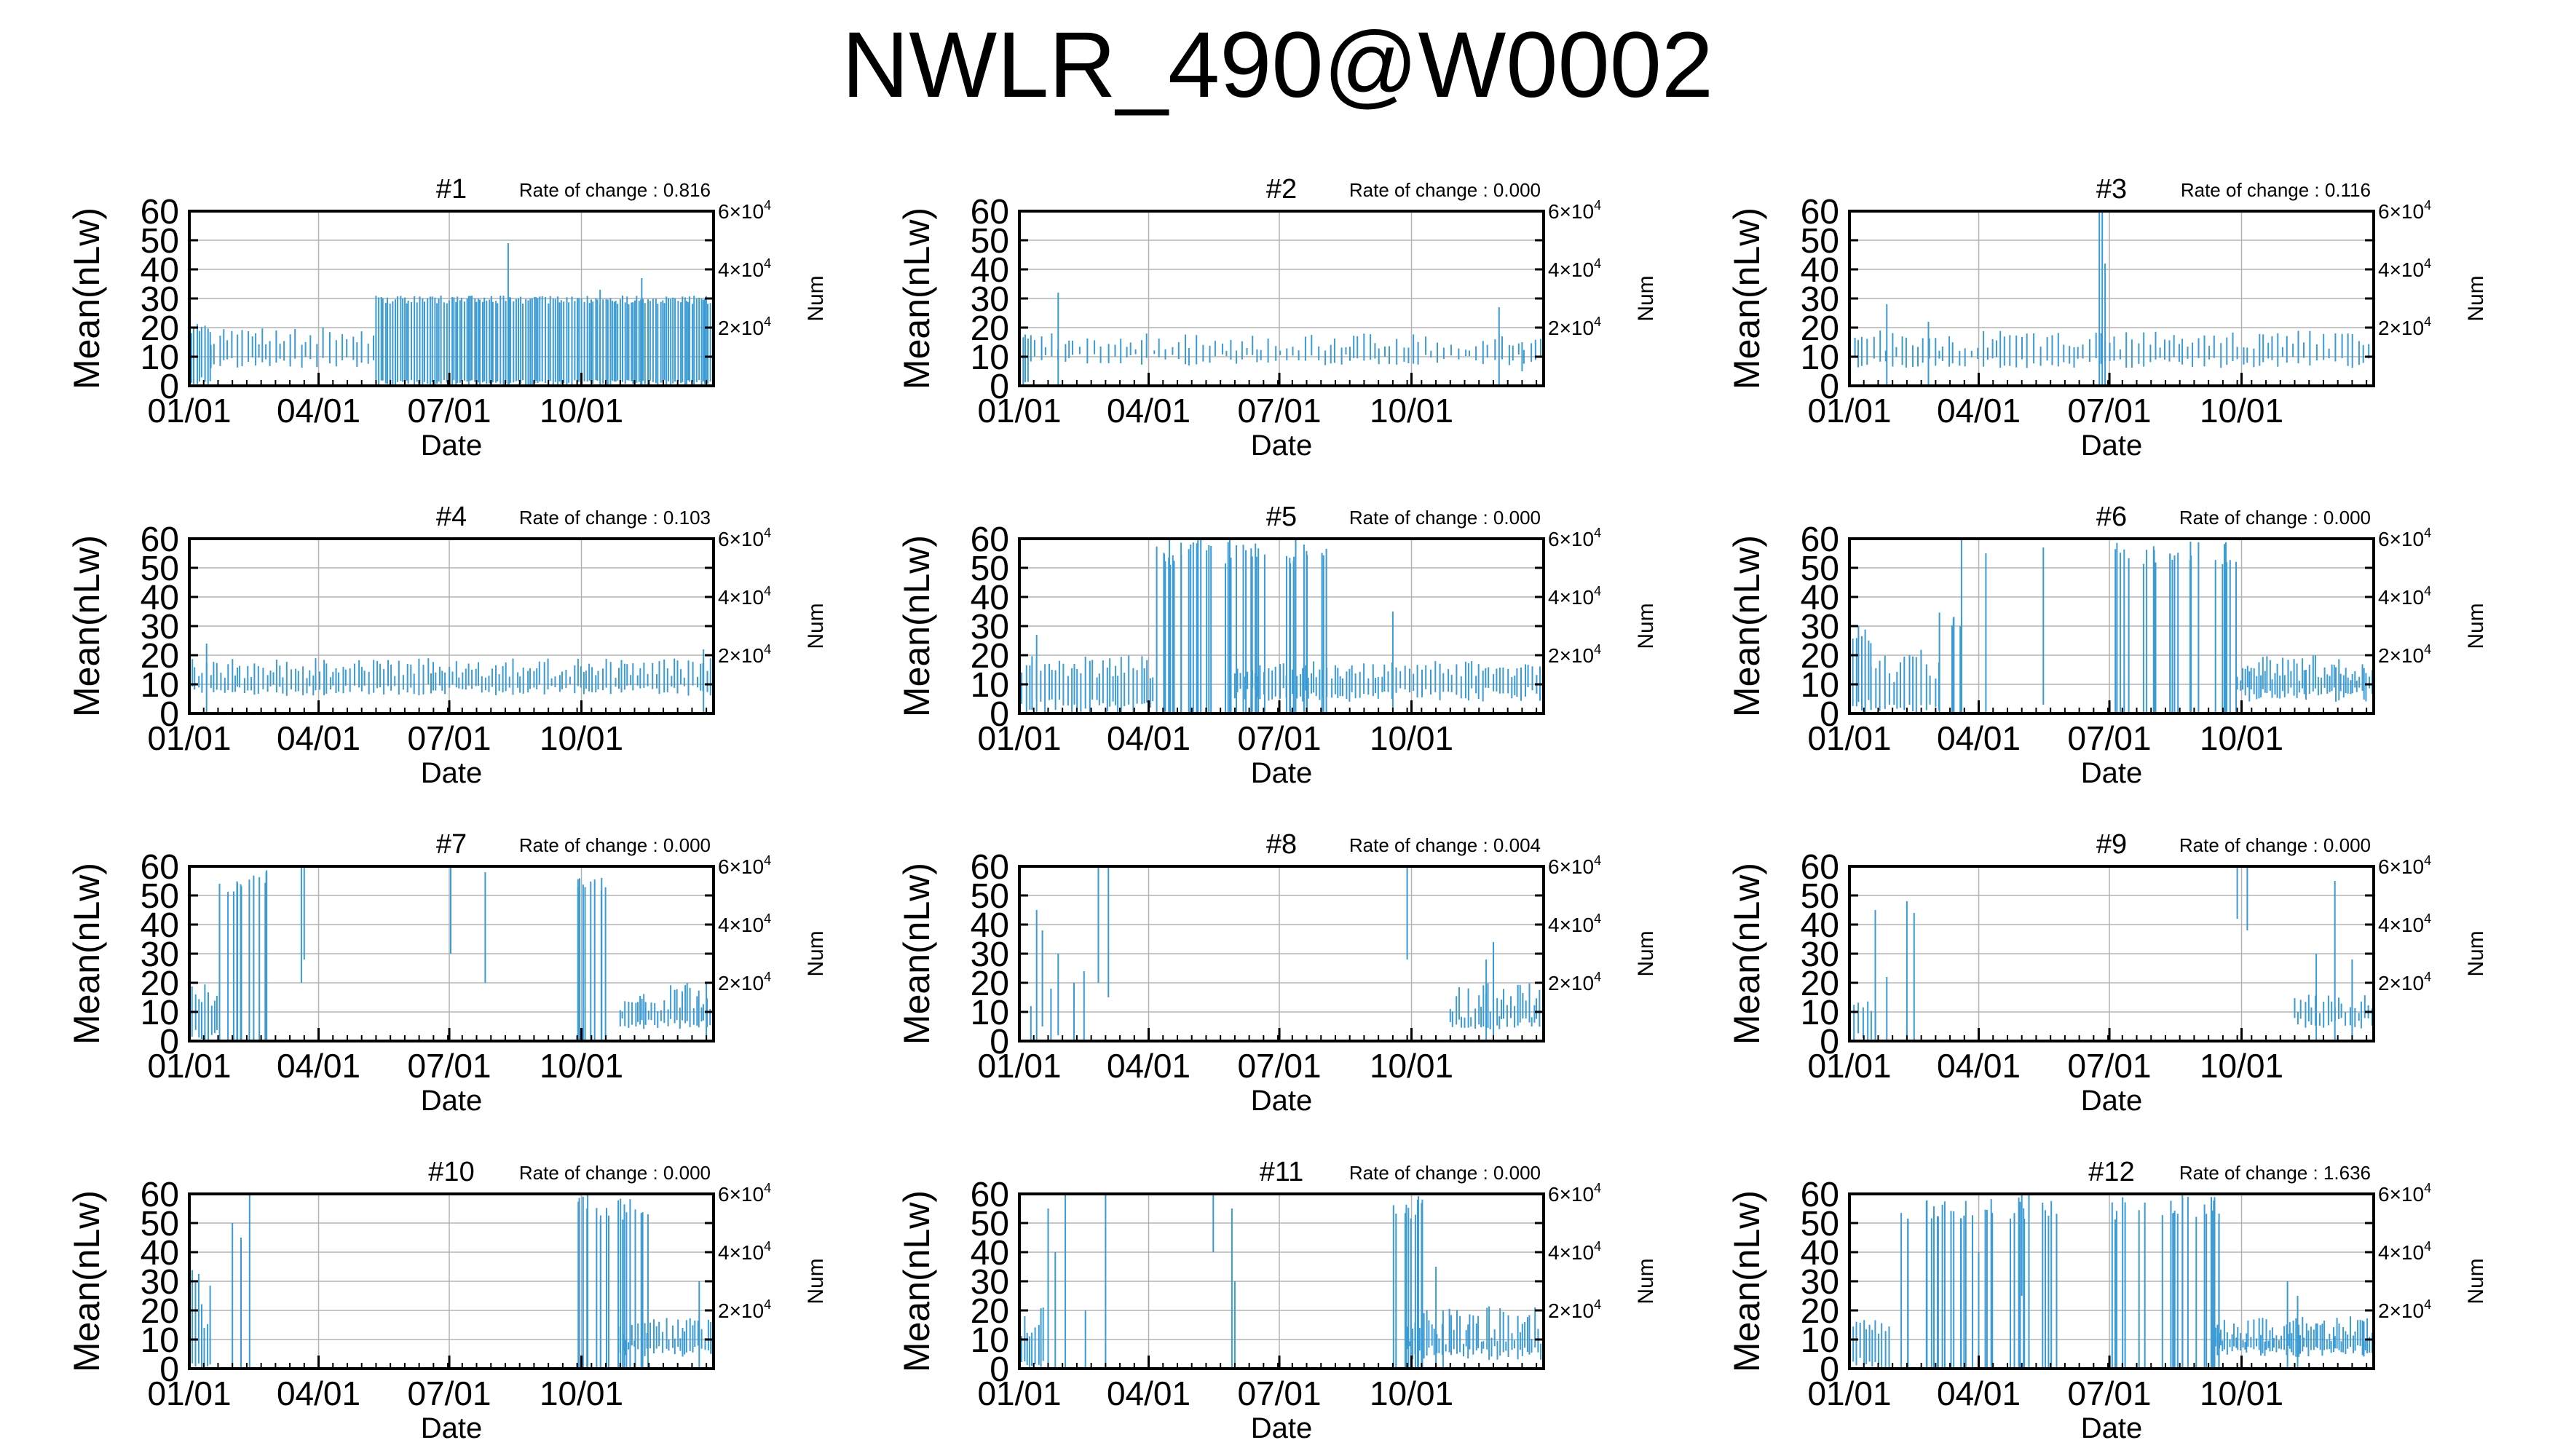 The image size is (2555, 1456). What do you see at coordinates (615, 518) in the screenshot?
I see `rate-of-change: Rate of change : 0.103` at bounding box center [615, 518].